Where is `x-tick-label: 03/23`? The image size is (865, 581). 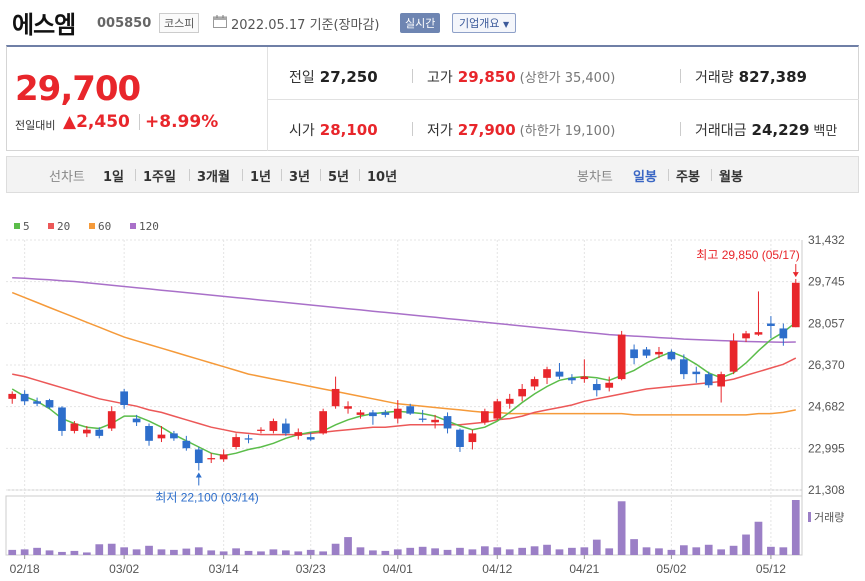
x-tick-label: 03/23 is located at coordinates (311, 569).